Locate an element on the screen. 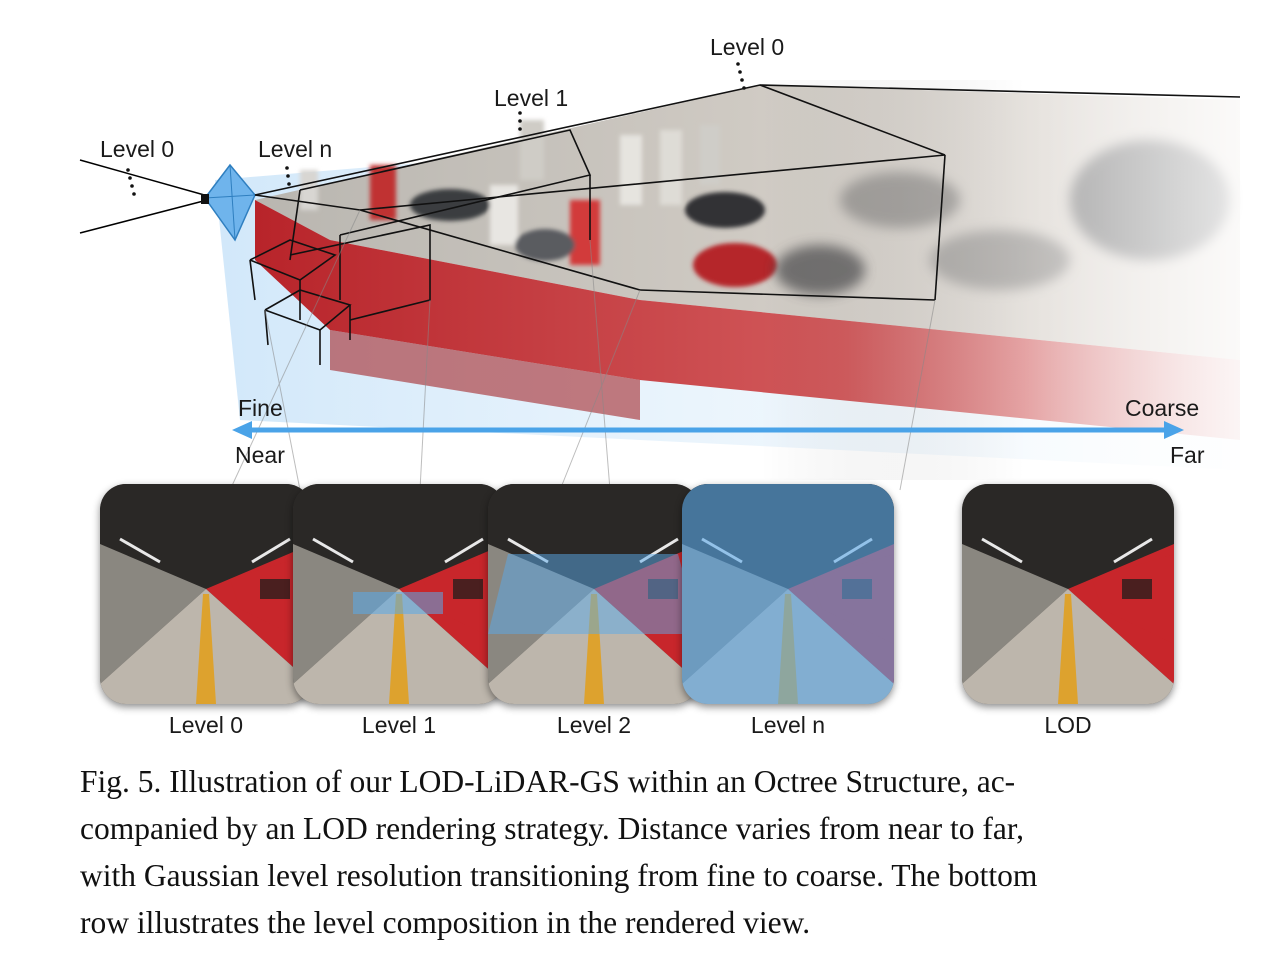 The width and height of the screenshot is (1270, 962). box-level0-label: Level 0 is located at coordinates (747, 47).